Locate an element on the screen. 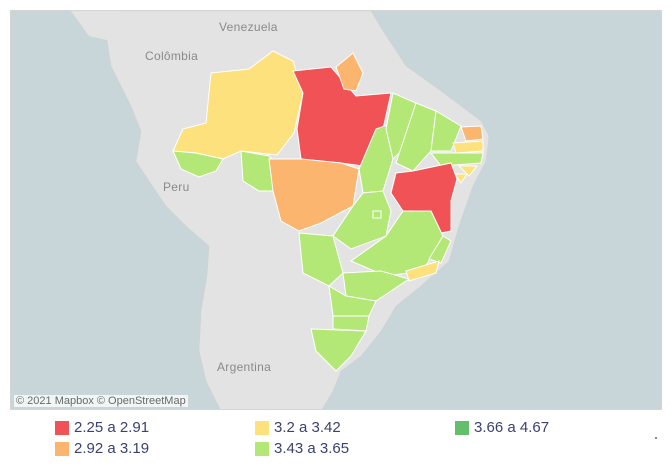 The image size is (672, 468). state-sergipe is located at coordinates (461, 178).